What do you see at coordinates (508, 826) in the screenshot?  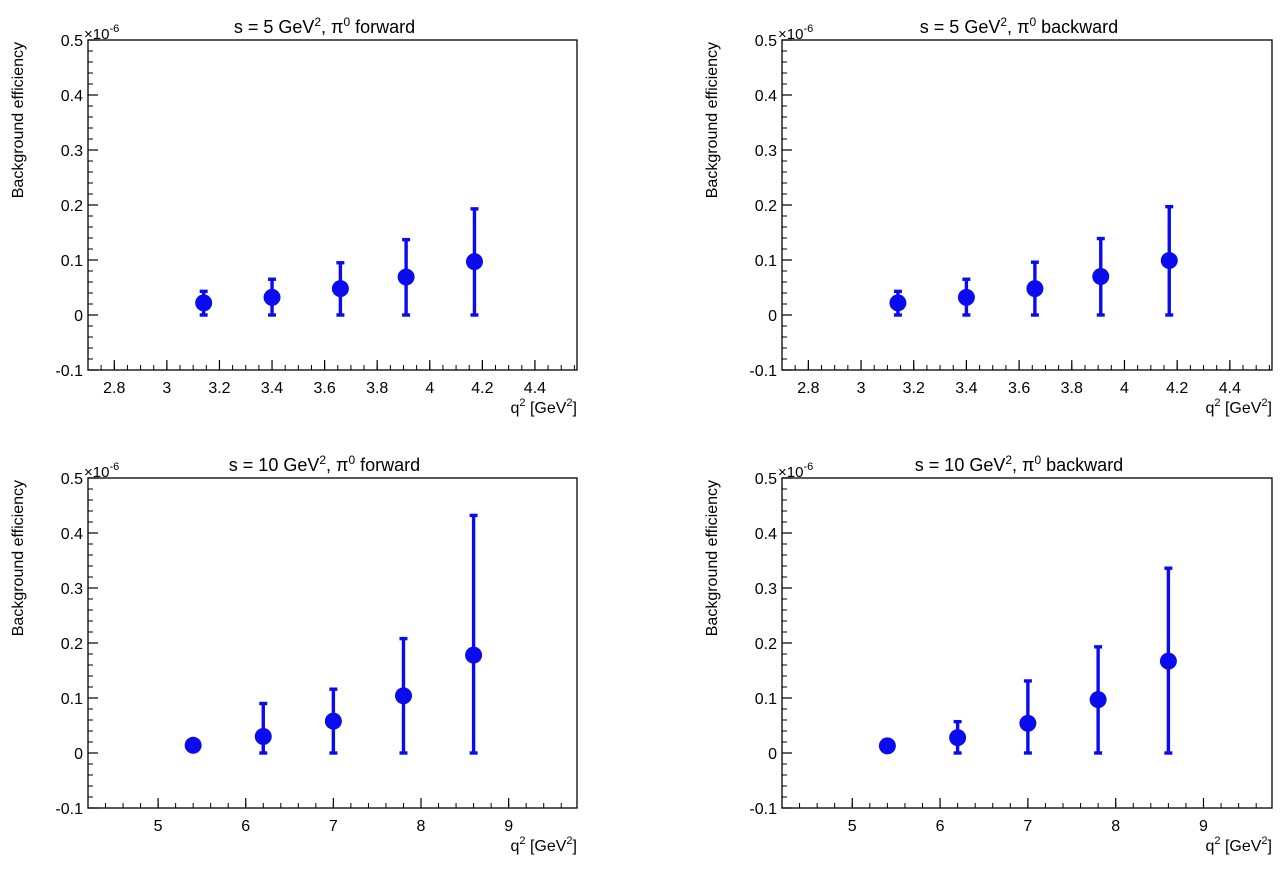 I see `x-tick-label: 9` at bounding box center [508, 826].